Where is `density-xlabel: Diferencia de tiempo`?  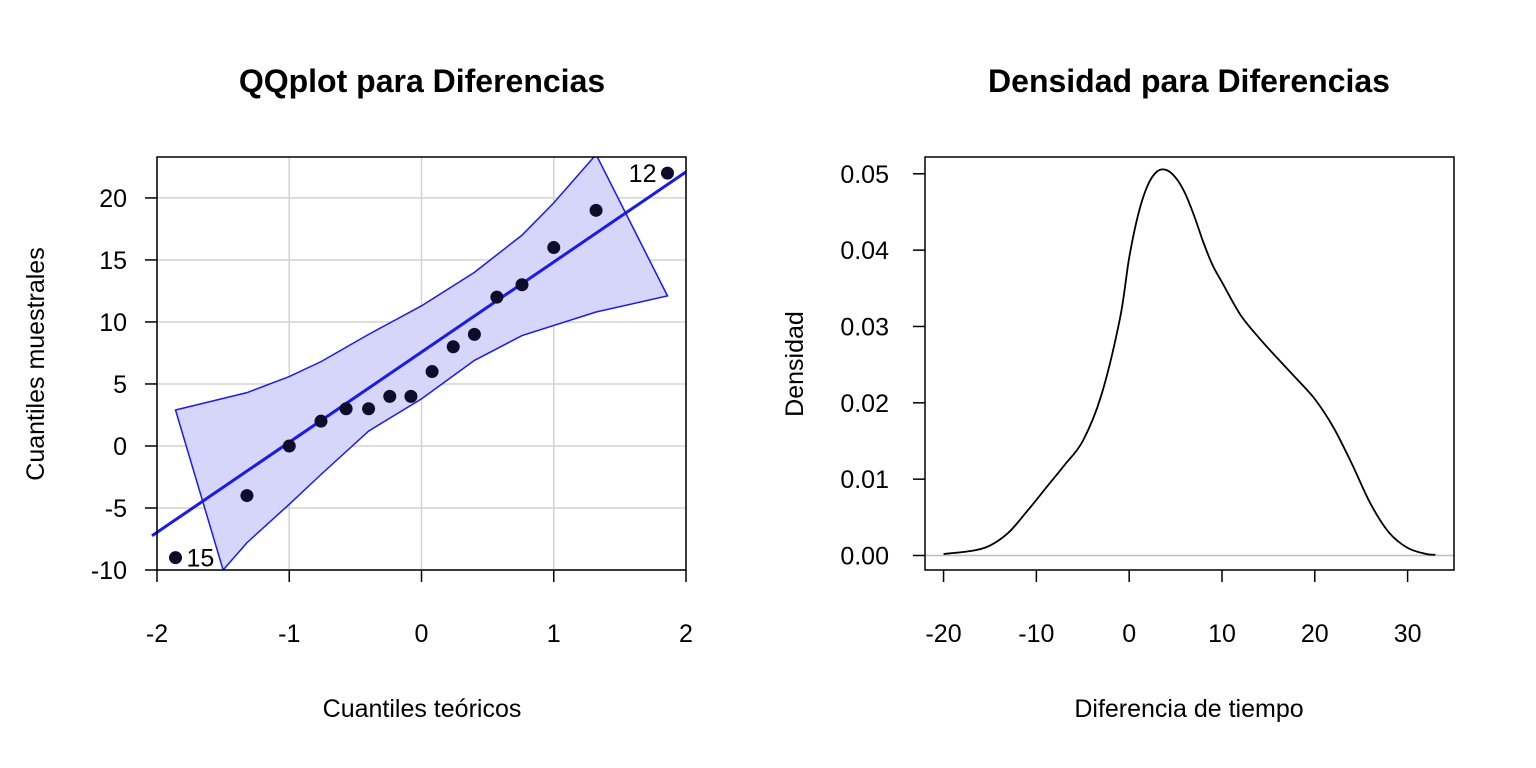
density-xlabel: Diferencia de tiempo is located at coordinates (1188, 709).